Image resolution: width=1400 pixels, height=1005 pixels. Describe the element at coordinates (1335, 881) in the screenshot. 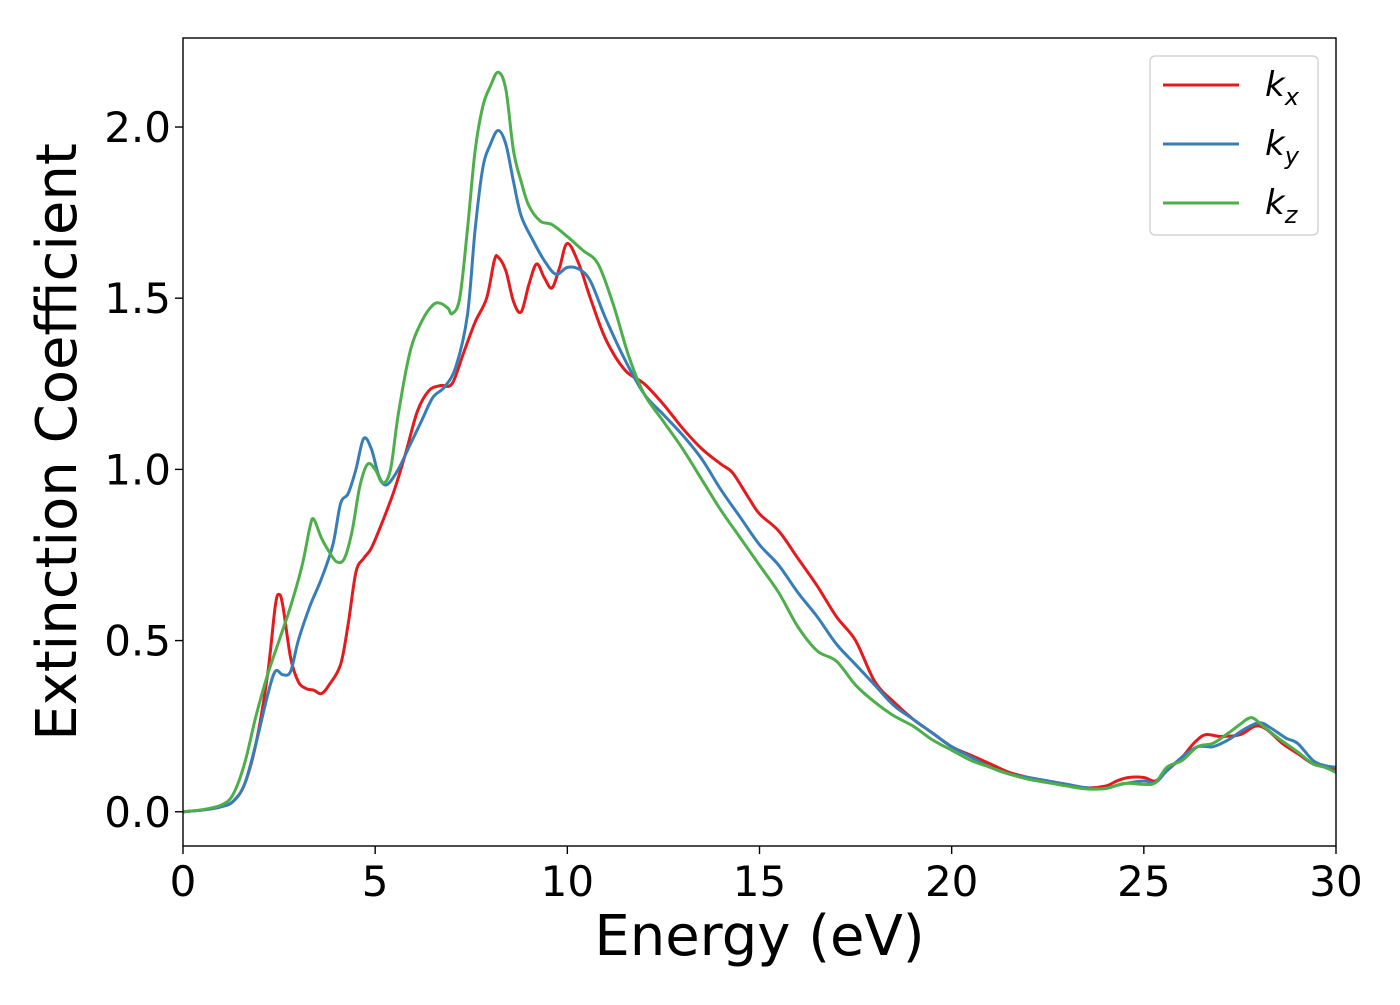

I see `x-tick-label: 30` at that location.